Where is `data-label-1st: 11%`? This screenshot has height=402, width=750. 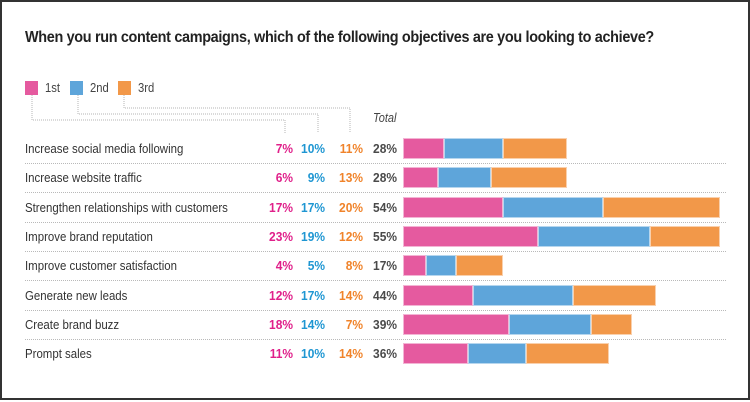 data-label-1st: 11% is located at coordinates (281, 354).